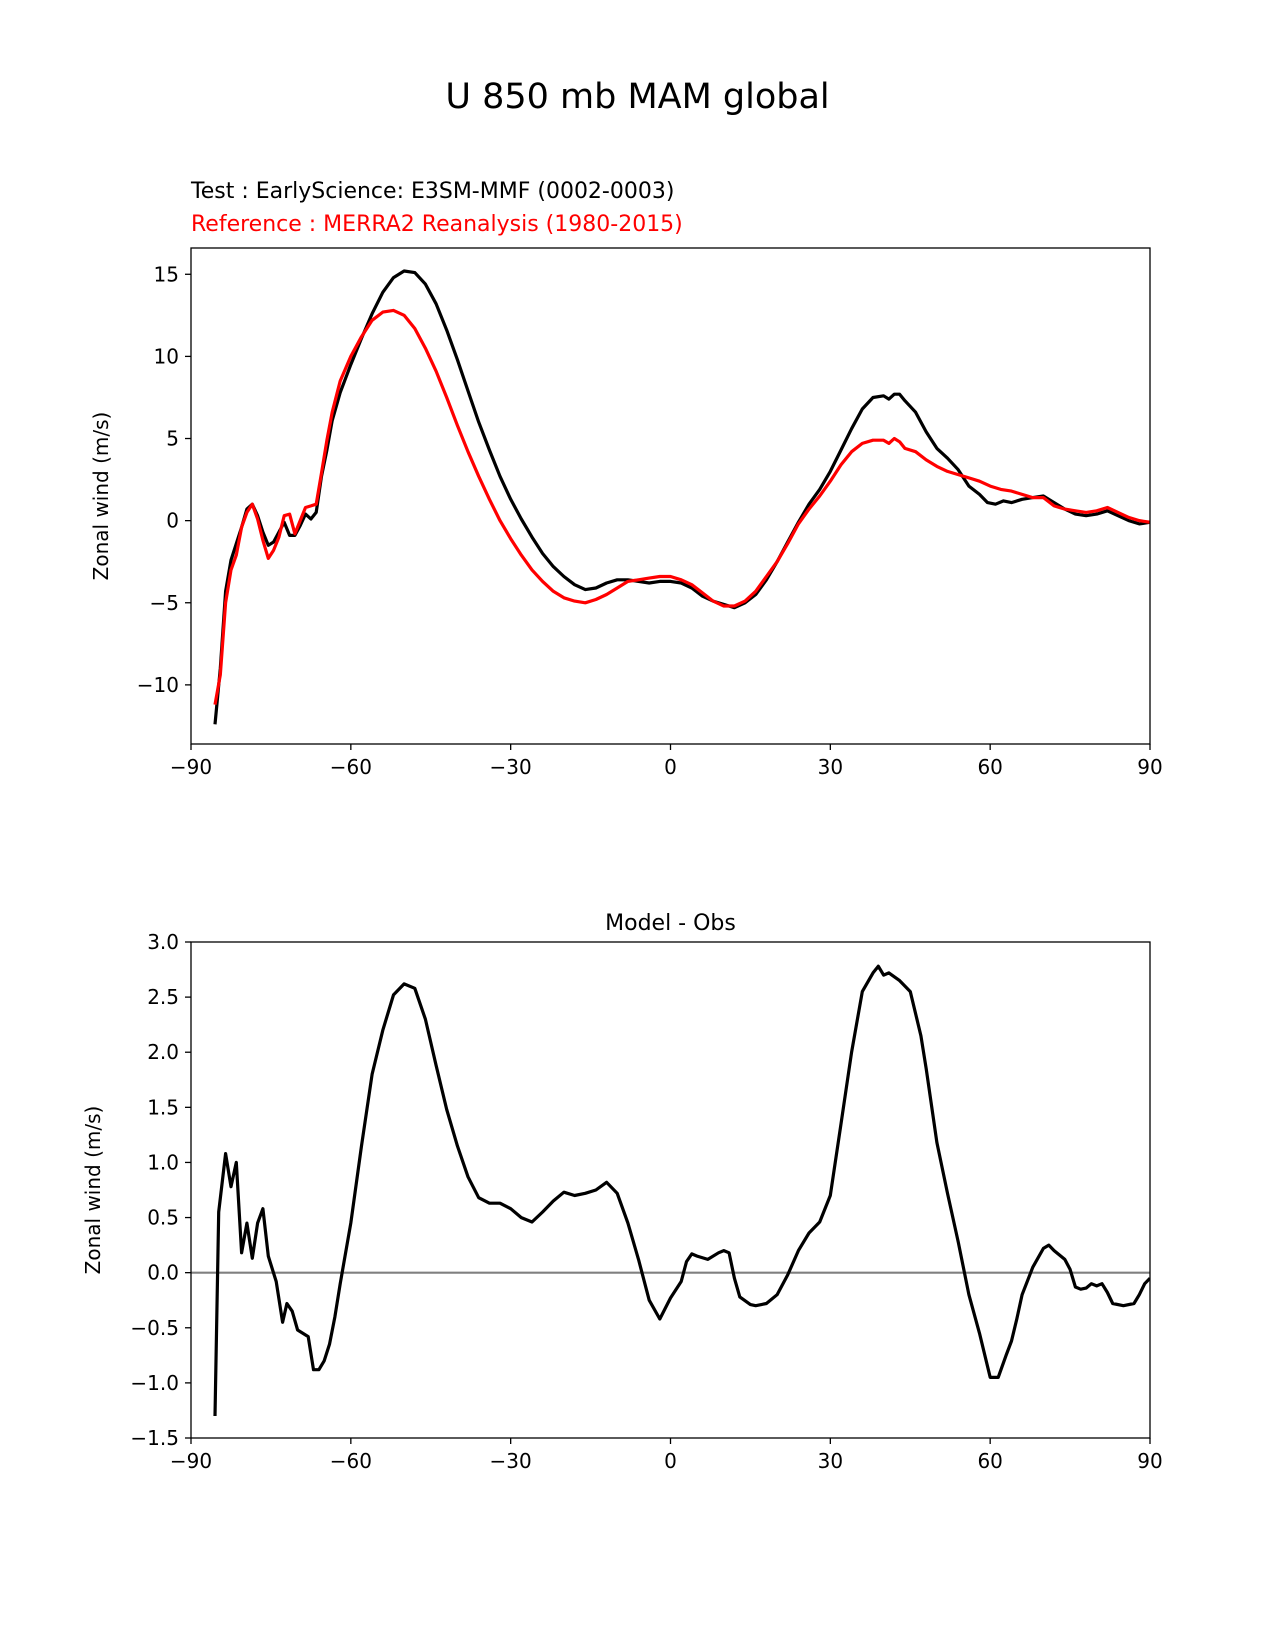 The image size is (1275, 1650). I want to click on top-x-tick-label: 0, so click(670, 767).